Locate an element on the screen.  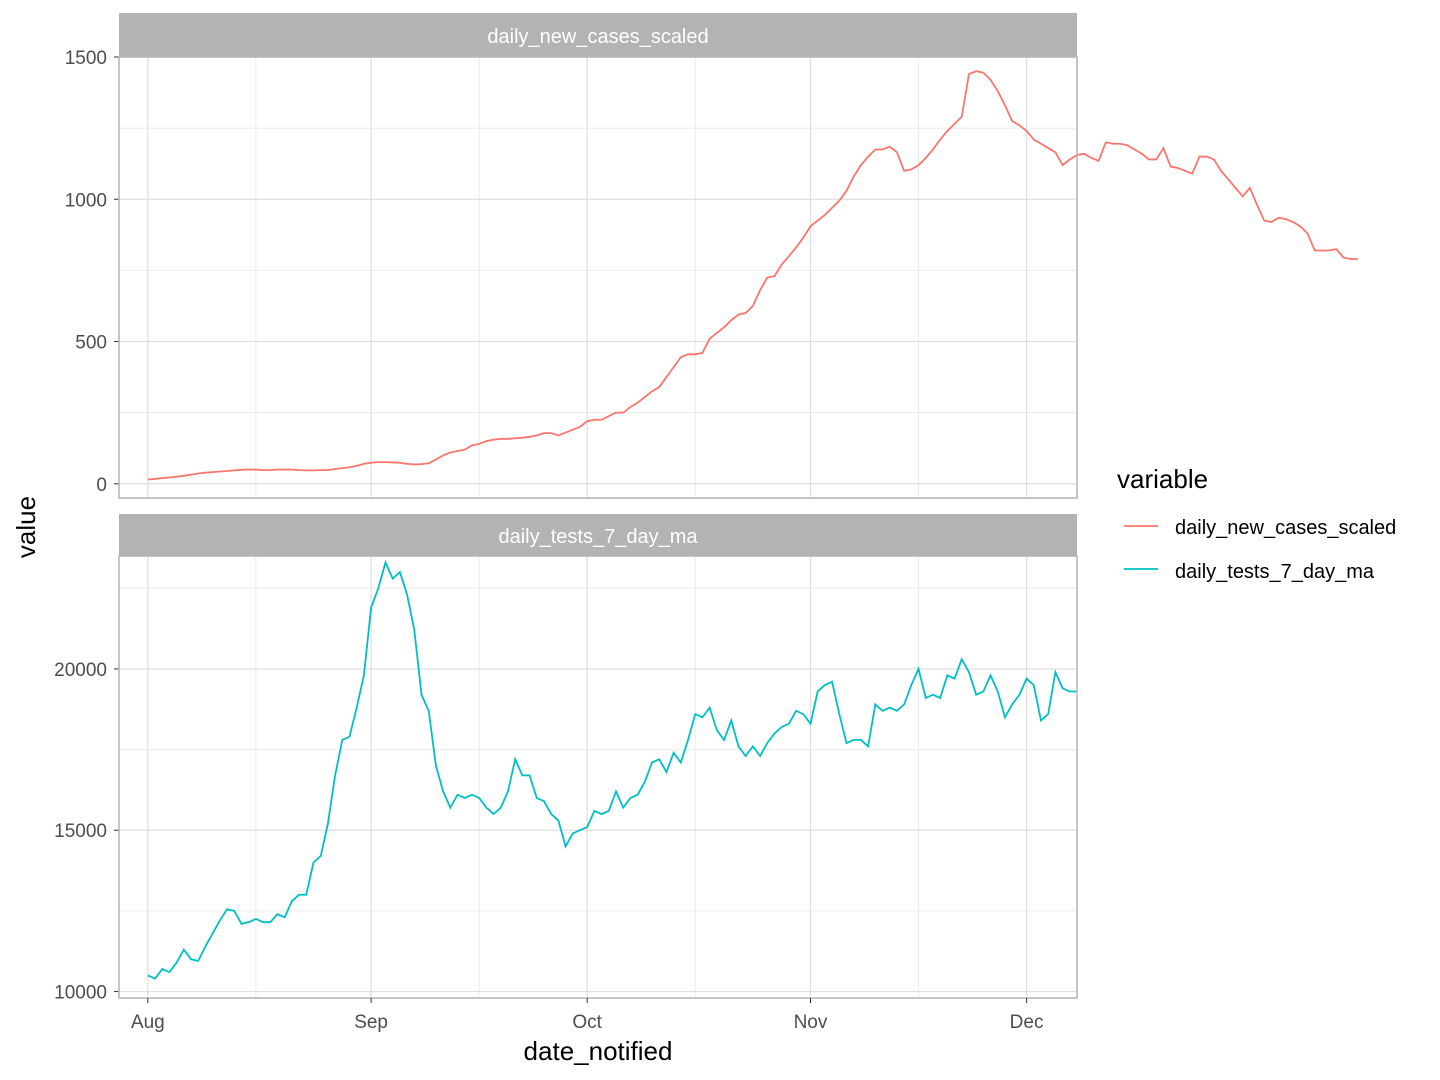
x-tick-label: Aug is located at coordinates (148, 1022).